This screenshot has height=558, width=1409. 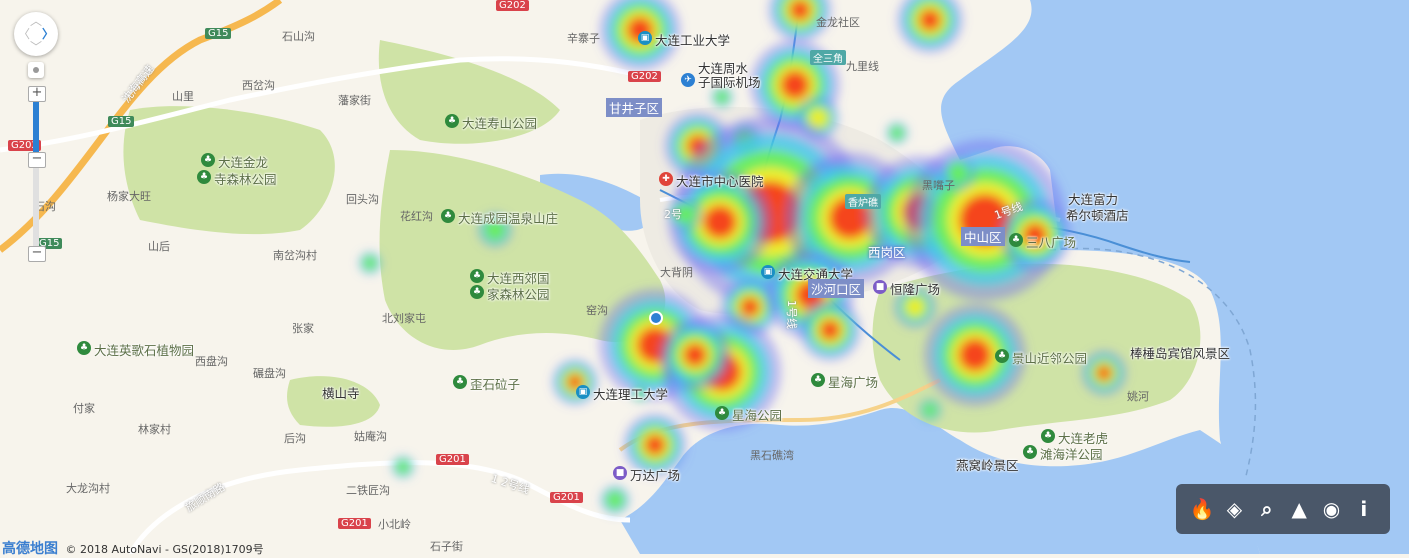 I want to click on road-shield-7: G201, so click(x=354, y=523).